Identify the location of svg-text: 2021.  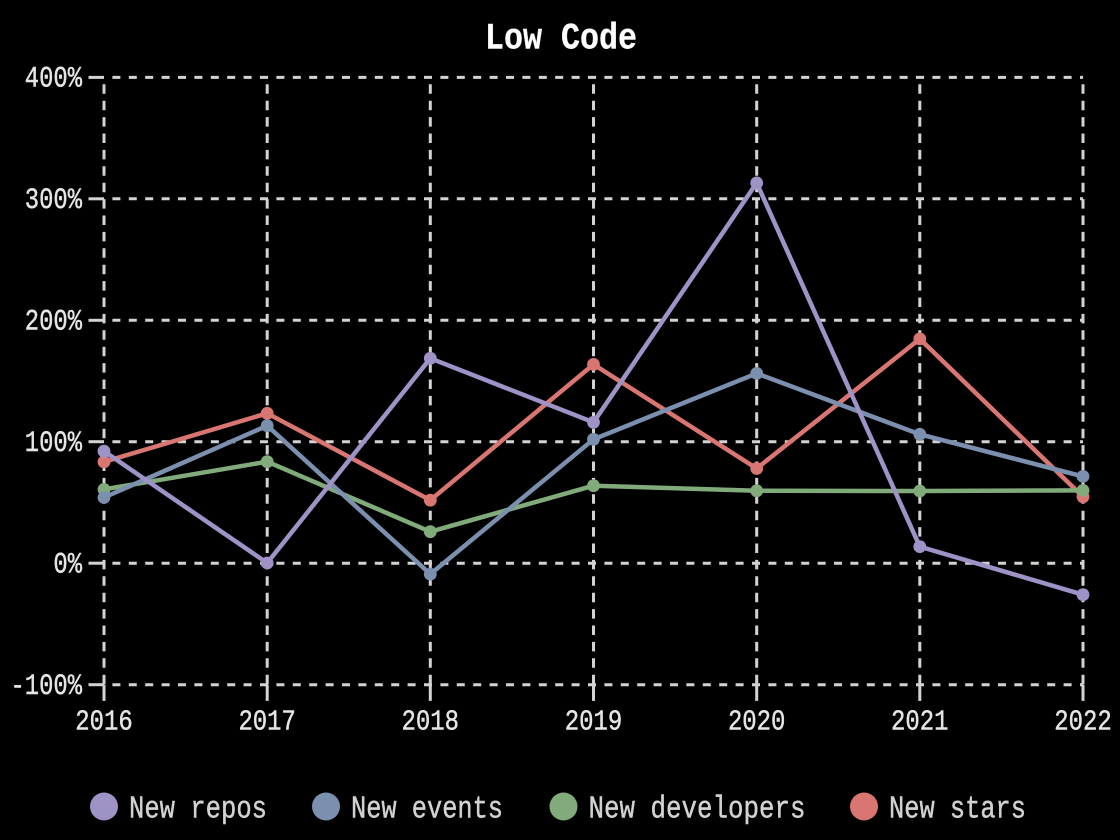
(920, 722).